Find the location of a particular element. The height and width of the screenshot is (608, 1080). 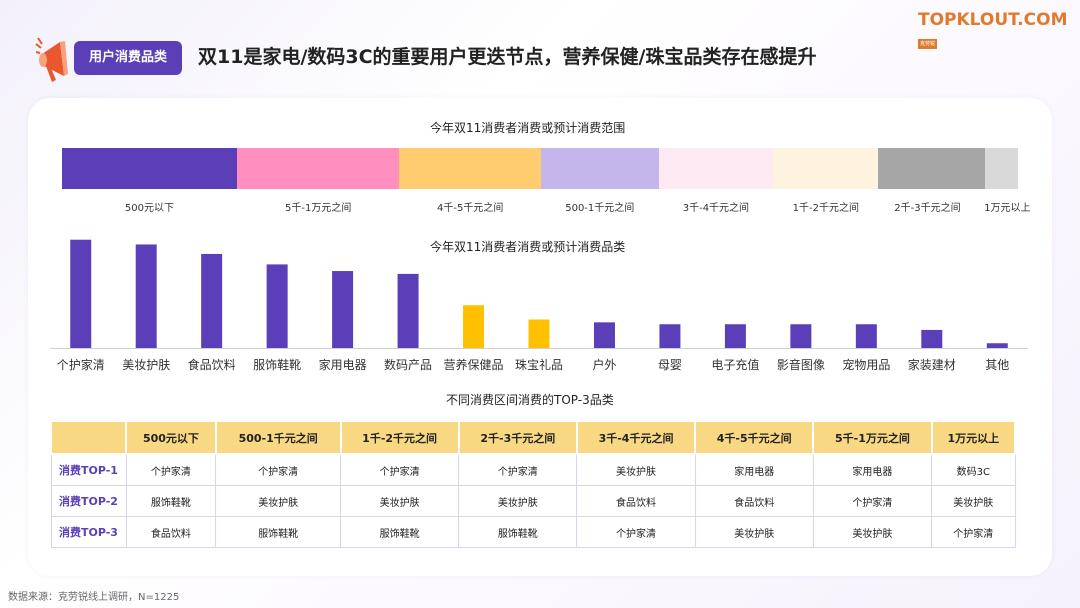

table-column-header: 500-1千元之间 is located at coordinates (278, 437).